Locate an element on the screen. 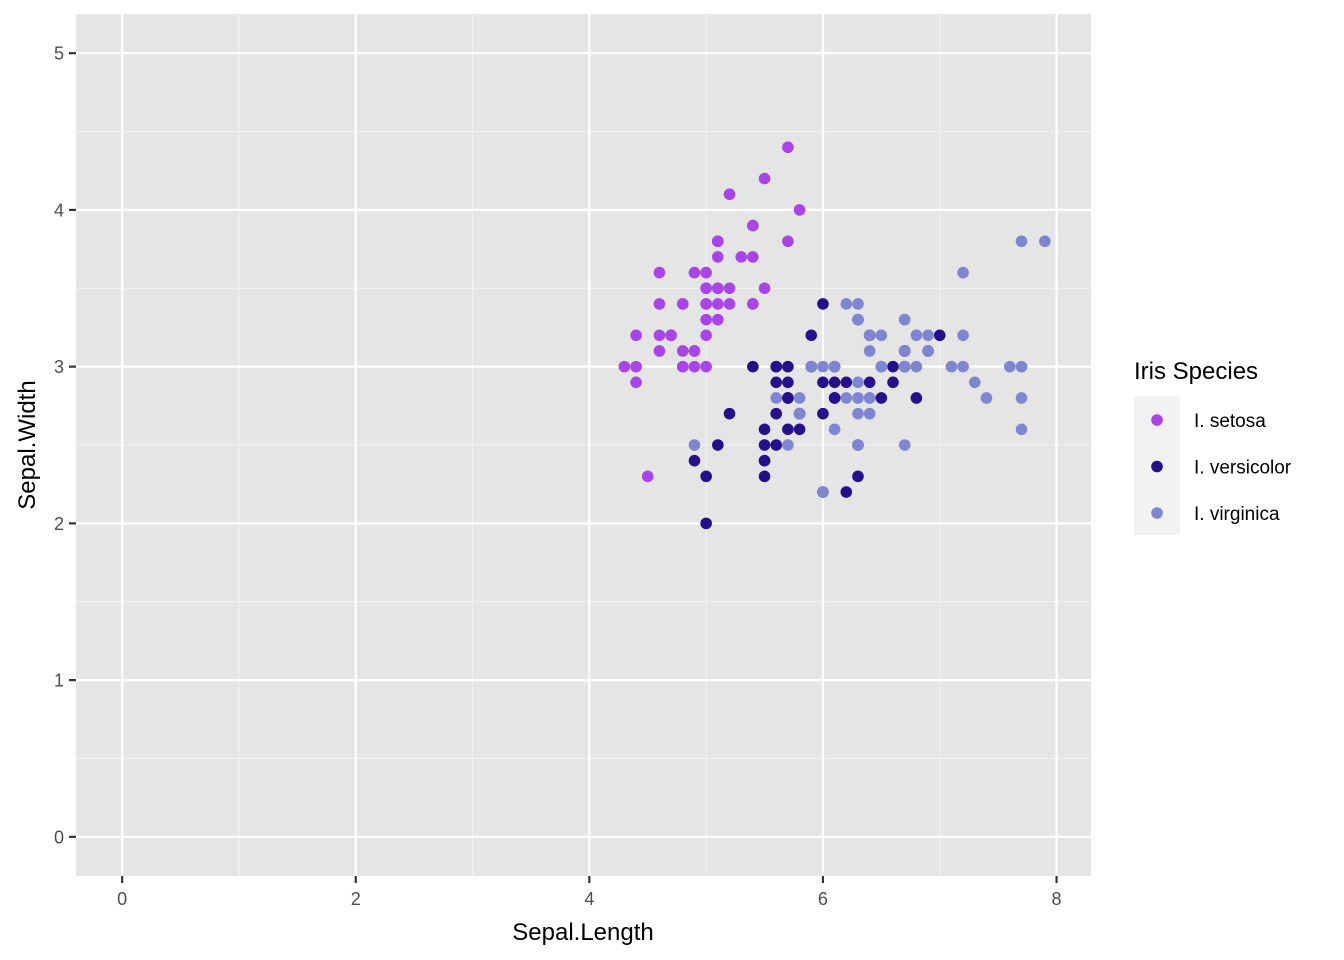 The image size is (1344, 960). legend-label-i-setosa: I. setosa is located at coordinates (1230, 421).